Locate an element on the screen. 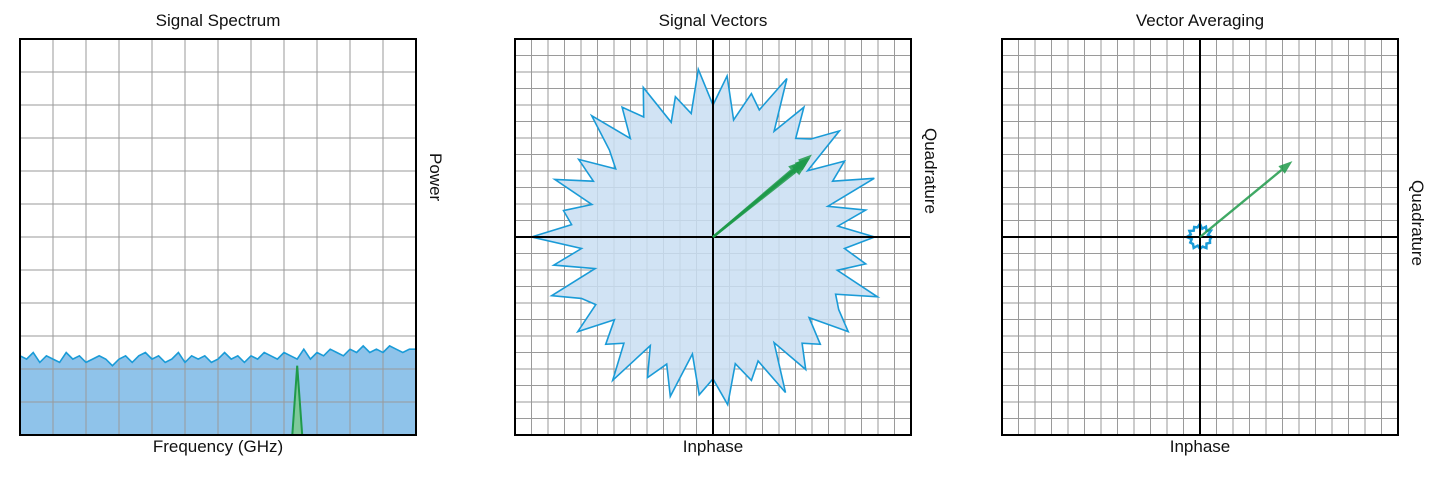 This screenshot has width=1437, height=483. signal-vectors-title: Signal Vectors is located at coordinates (713, 20).